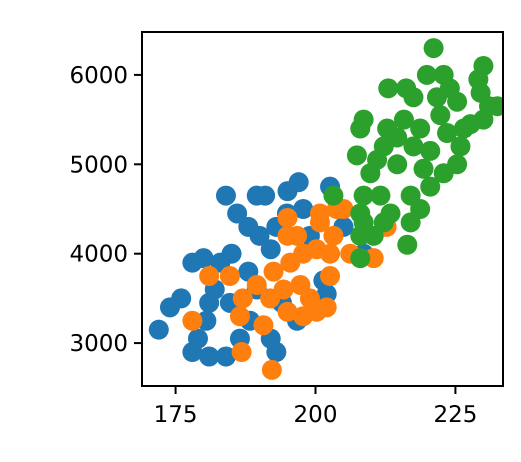 This screenshot has width=521, height=462. I want to click on y-tick-label: 5000, so click(98, 165).